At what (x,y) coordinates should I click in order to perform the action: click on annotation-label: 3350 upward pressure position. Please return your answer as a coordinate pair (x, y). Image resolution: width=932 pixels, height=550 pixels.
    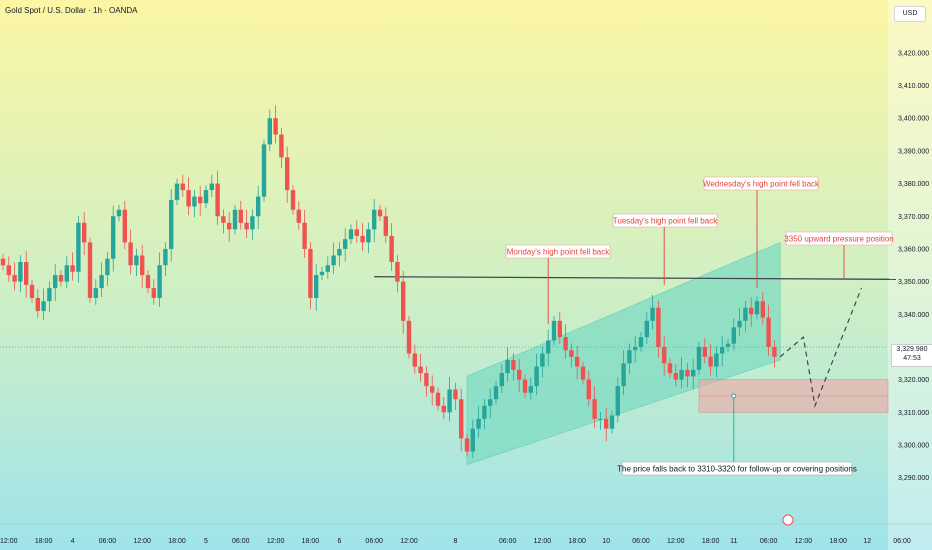
    Looking at the image, I should click on (838, 239).